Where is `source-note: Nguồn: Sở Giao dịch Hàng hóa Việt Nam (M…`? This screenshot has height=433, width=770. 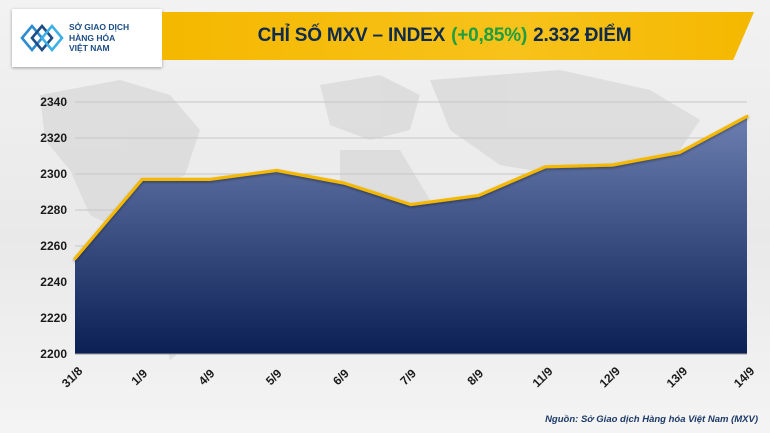 source-note: Nguồn: Sở Giao dịch Hàng hóa Việt Nam (M… is located at coordinates (651, 419).